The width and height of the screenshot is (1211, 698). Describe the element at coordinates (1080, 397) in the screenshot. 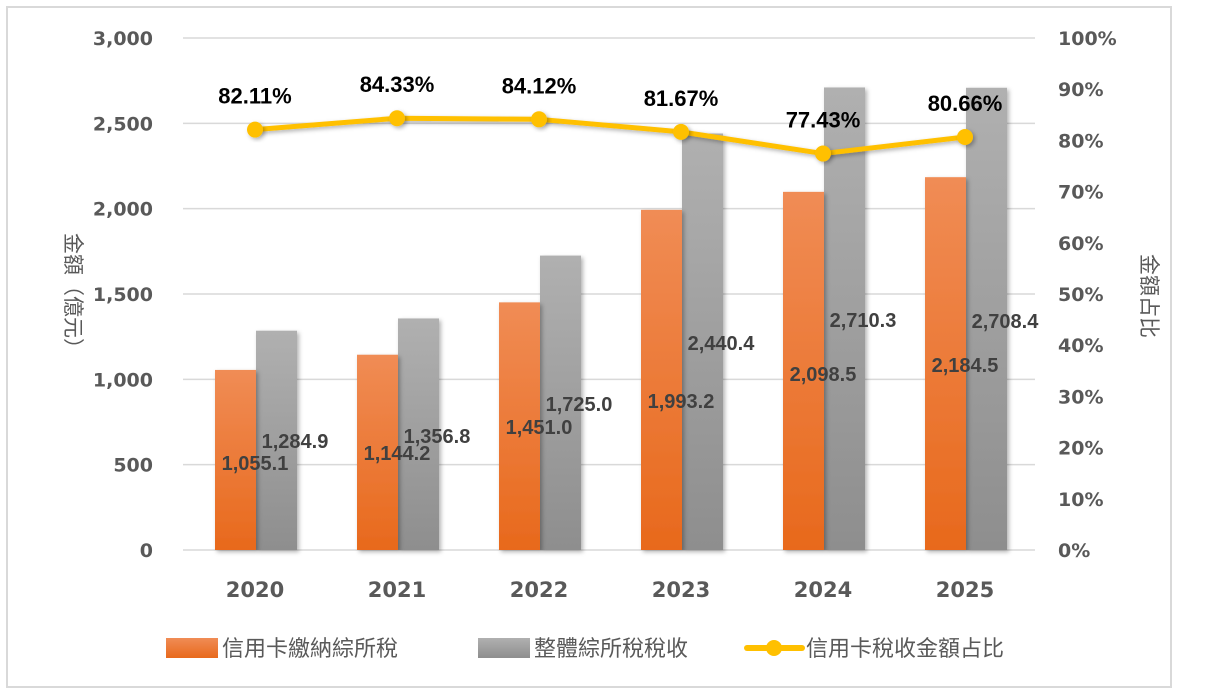

I see `y2-tick-label: 30%` at that location.